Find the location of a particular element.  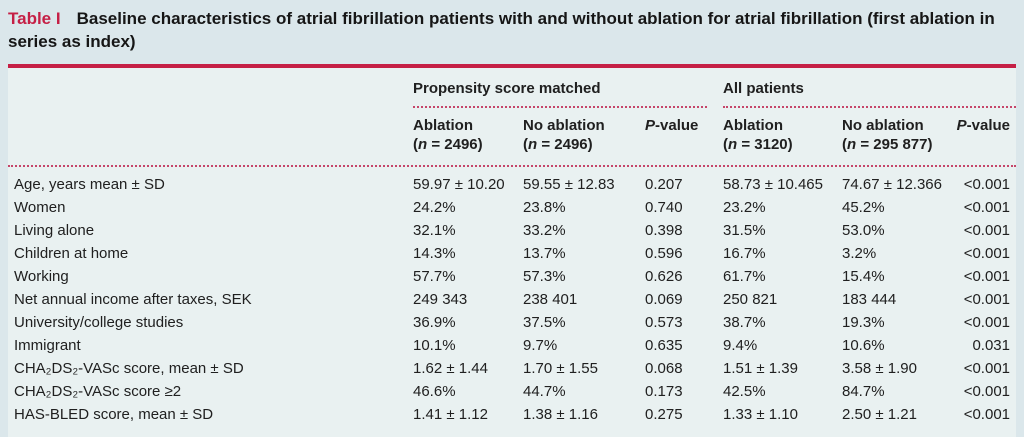

cell-all-ablation: 61.7% is located at coordinates (744, 276).